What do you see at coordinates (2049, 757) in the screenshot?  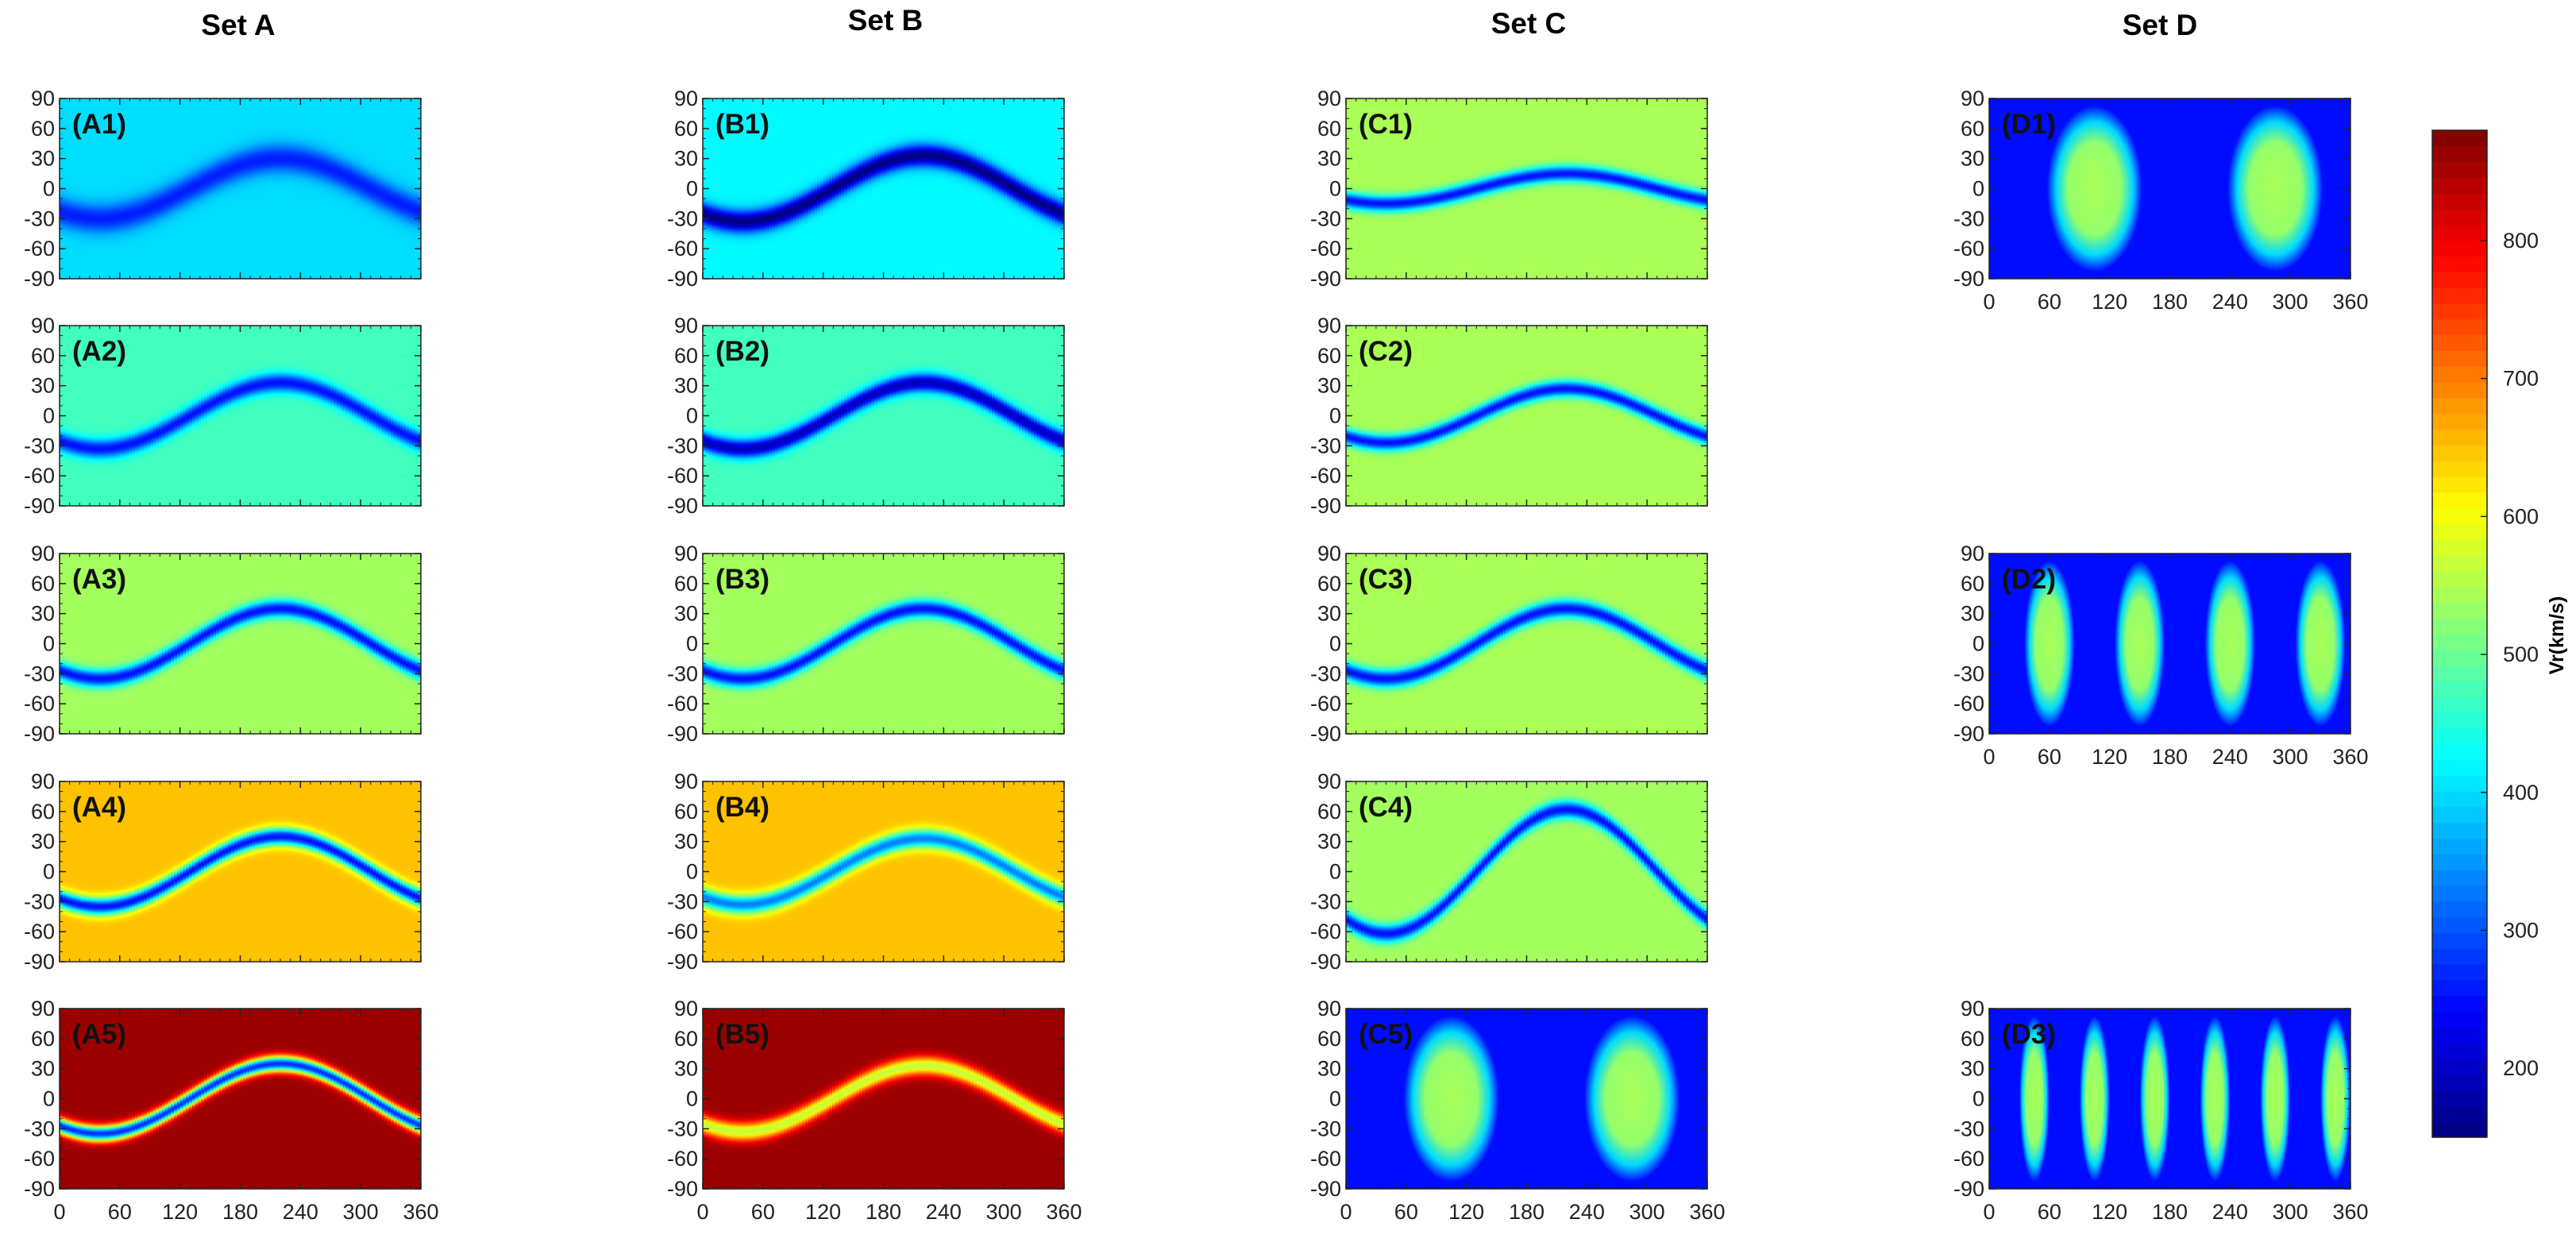 I see `x-tick-label: 60` at bounding box center [2049, 757].